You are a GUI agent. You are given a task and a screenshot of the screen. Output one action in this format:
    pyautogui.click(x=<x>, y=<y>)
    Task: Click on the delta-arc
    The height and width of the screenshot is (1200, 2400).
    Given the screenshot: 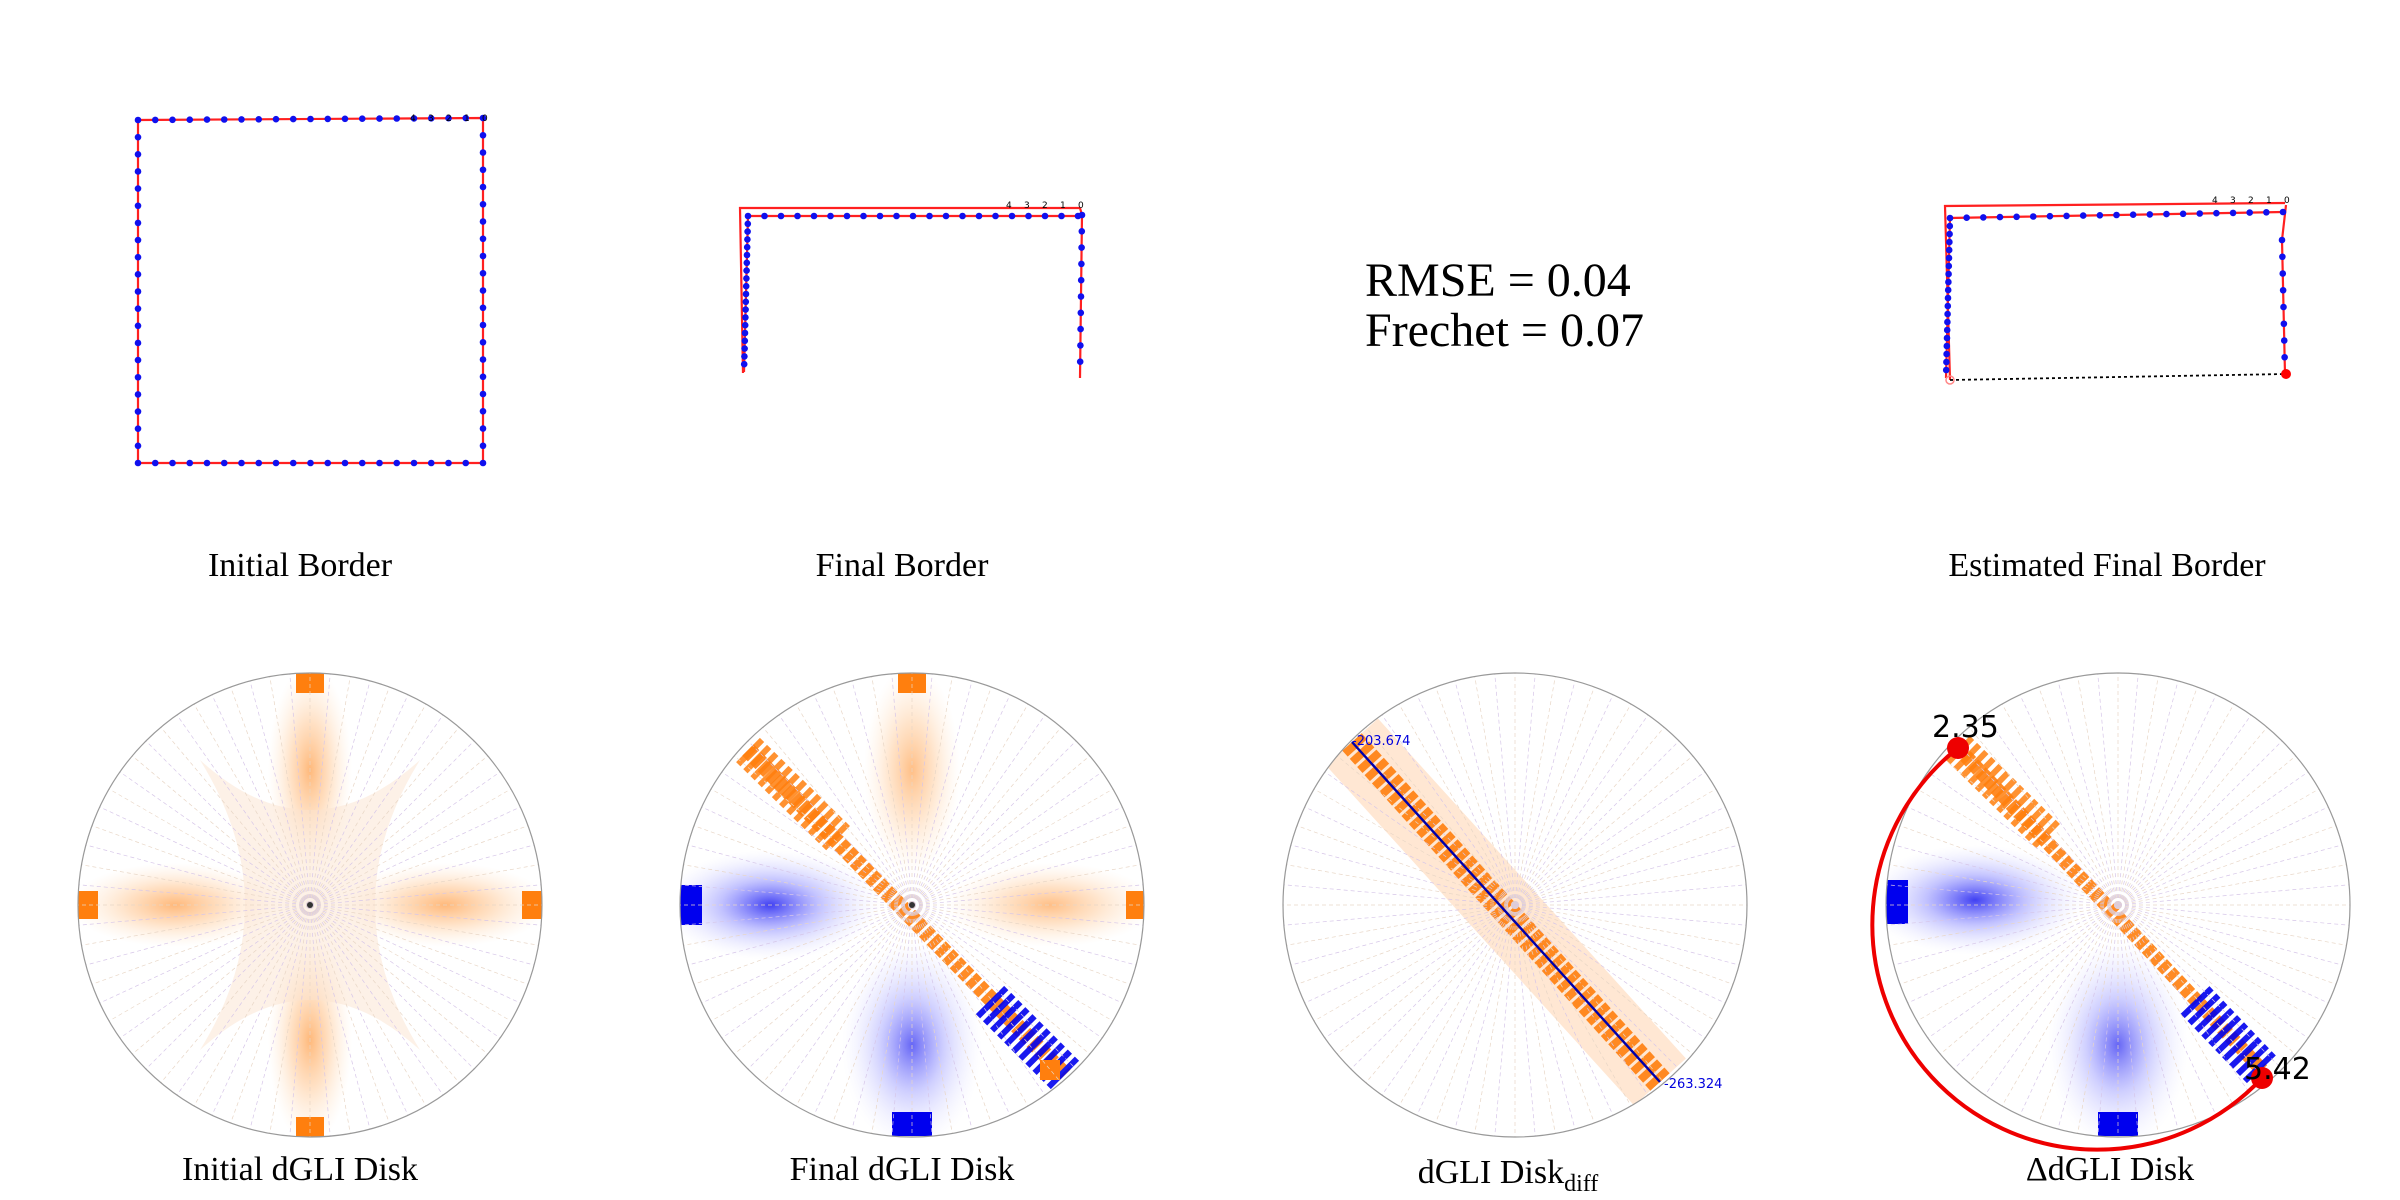 What is the action you would take?
    pyautogui.click(x=2067, y=949)
    